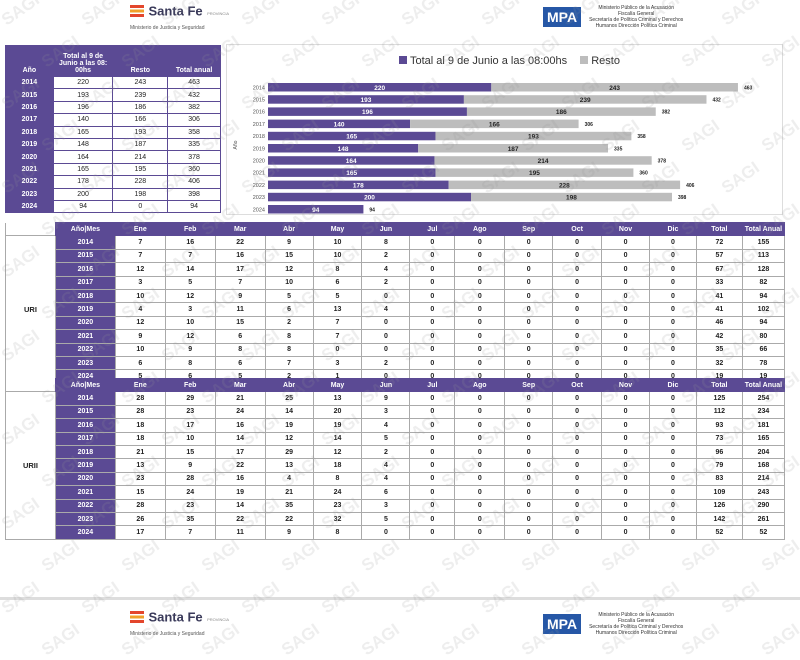 Image resolution: width=800 pixels, height=660 pixels. Describe the element at coordinates (29, 95) in the screenshot. I see `year-cell: 2015` at that location.